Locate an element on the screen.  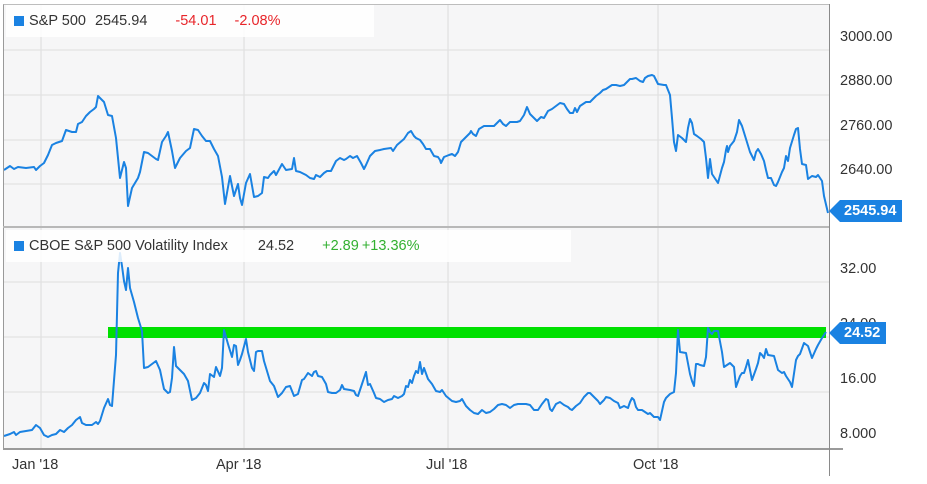
x-tick-label: Jan '18 is located at coordinates (35, 465).